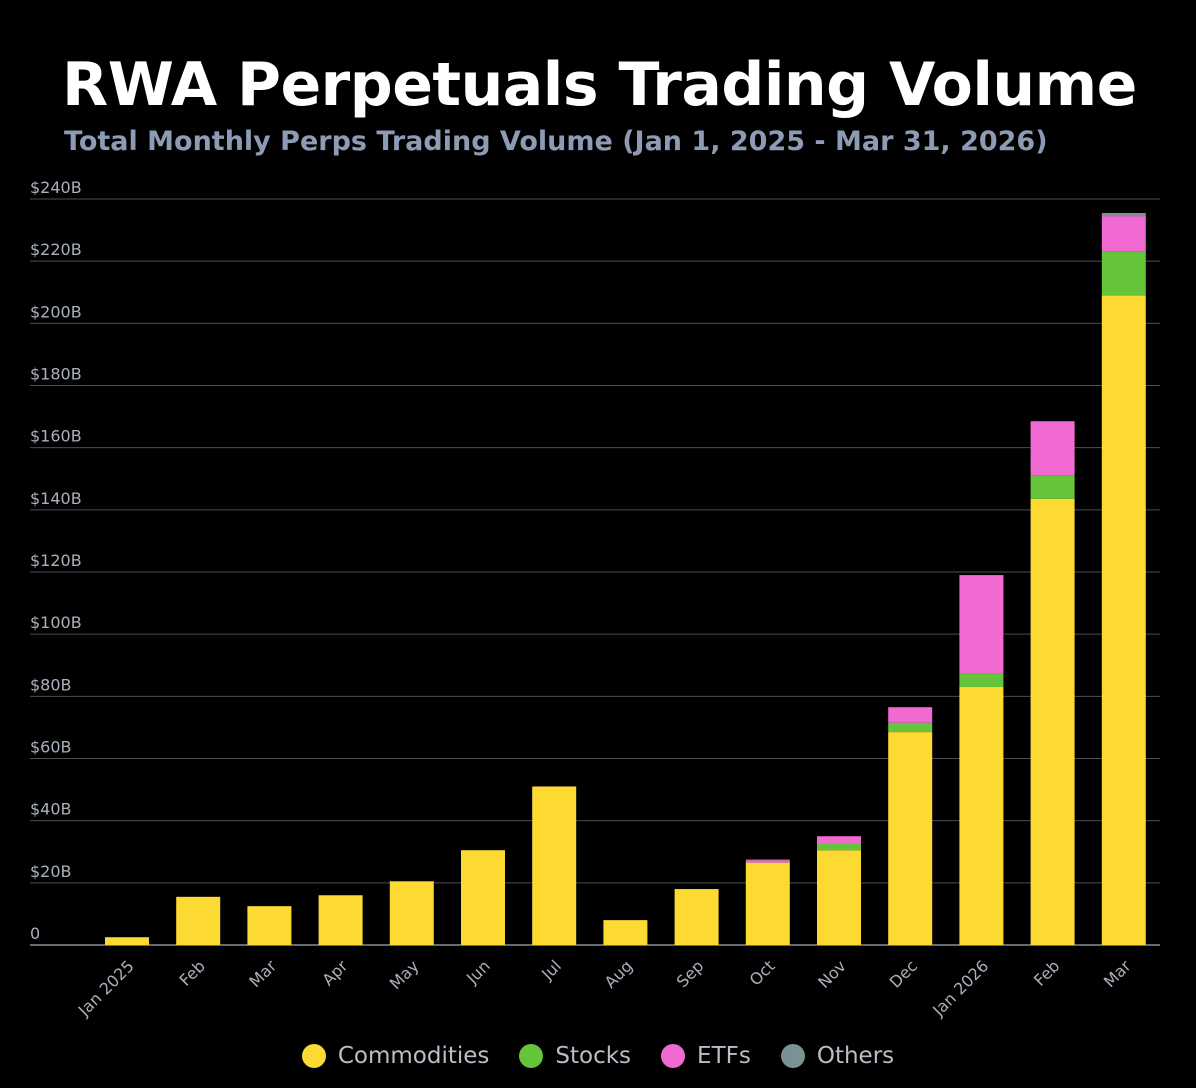 Image resolution: width=1196 pixels, height=1088 pixels. What do you see at coordinates (106, 988) in the screenshot?
I see `x-tick-label: Jan 2025` at bounding box center [106, 988].